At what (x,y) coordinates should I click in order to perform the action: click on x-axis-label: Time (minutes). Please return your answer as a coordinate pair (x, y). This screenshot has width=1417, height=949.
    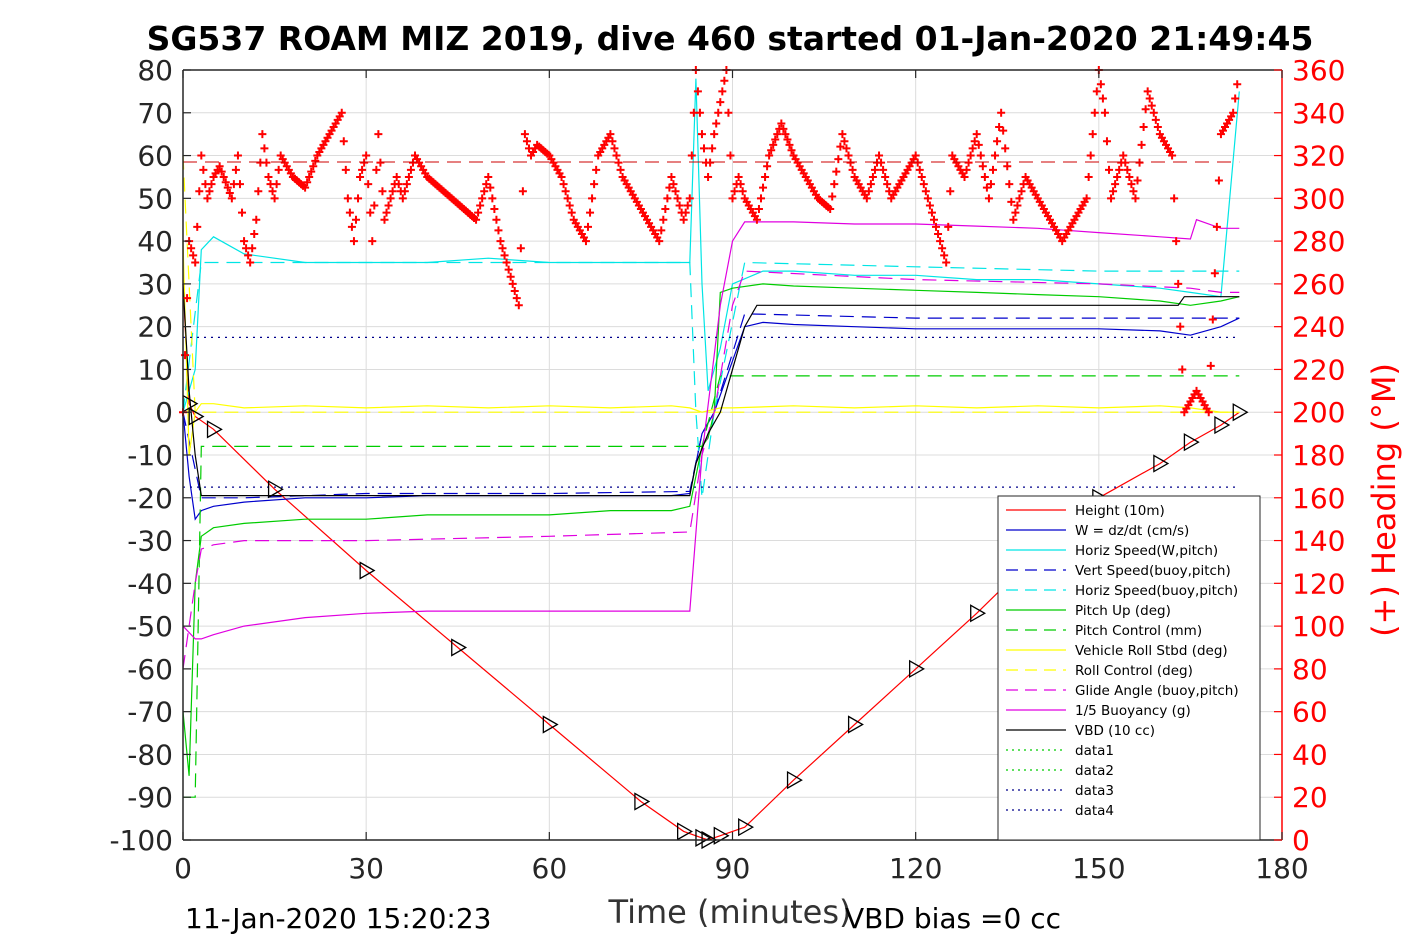
    Looking at the image, I should click on (730, 912).